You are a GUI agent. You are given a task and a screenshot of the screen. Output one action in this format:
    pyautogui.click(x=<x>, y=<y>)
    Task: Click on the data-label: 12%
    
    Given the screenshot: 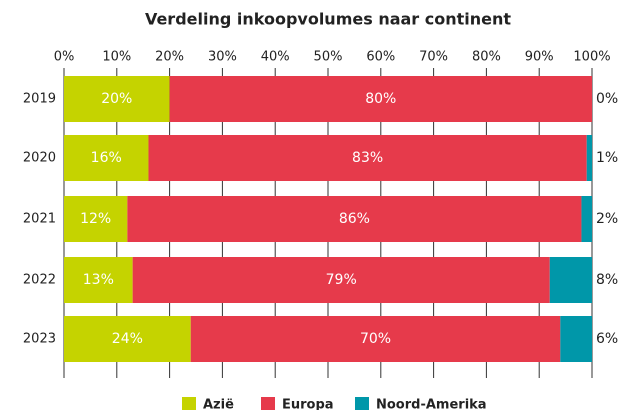 What is the action you would take?
    pyautogui.click(x=95, y=219)
    